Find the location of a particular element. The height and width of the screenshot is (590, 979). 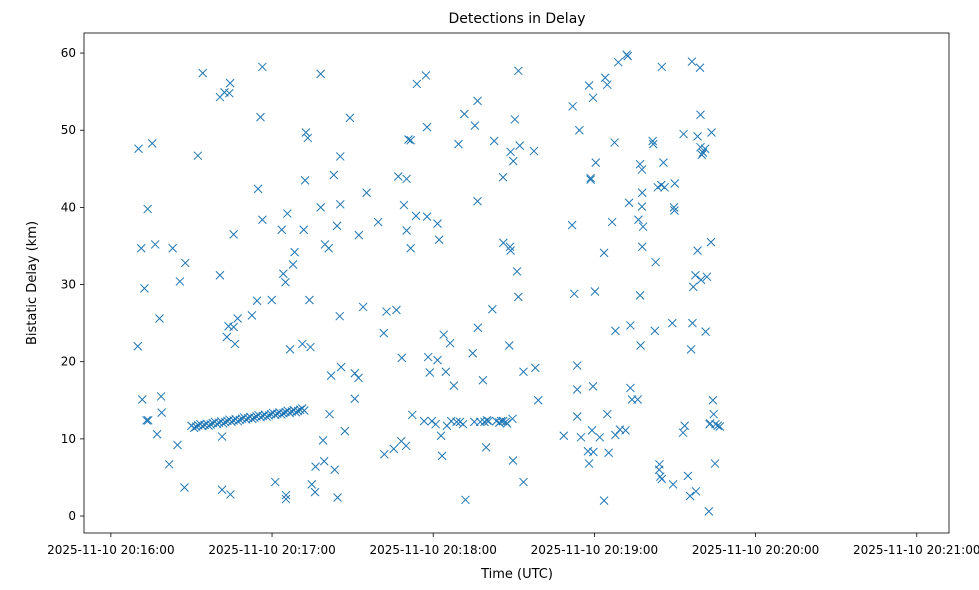

y-tick-label: 60 is located at coordinates (68, 53).